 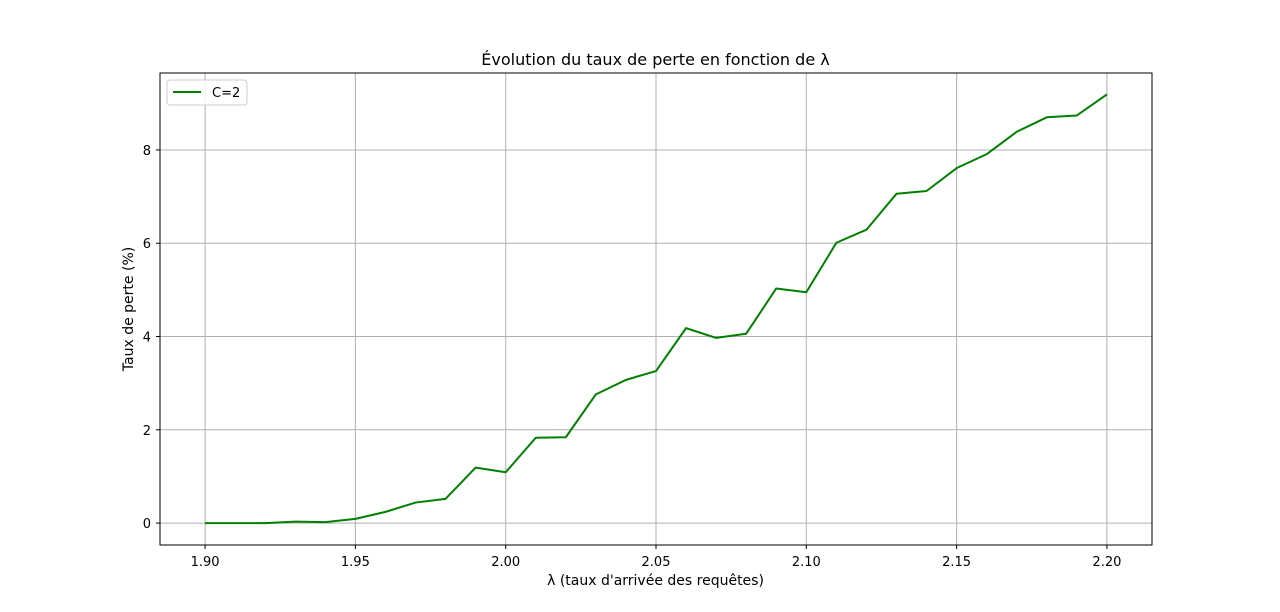 I want to click on x-tick-label: 2.15, so click(x=956, y=562).